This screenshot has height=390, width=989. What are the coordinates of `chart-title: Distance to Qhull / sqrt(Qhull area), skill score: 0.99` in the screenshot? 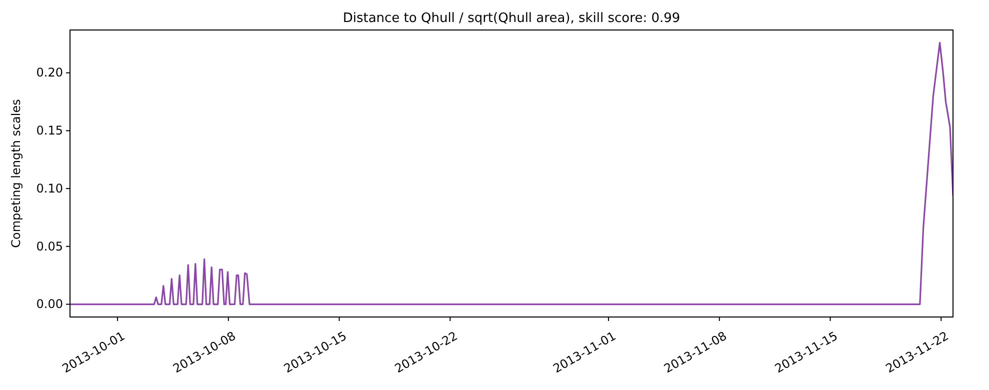 It's located at (511, 18).